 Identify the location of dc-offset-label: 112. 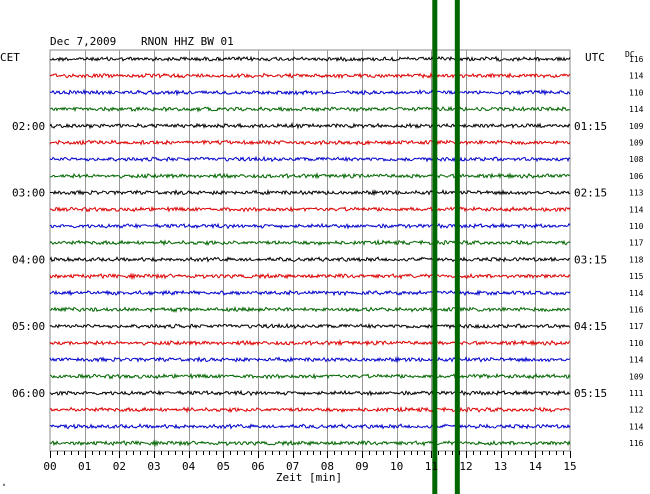
(636, 410).